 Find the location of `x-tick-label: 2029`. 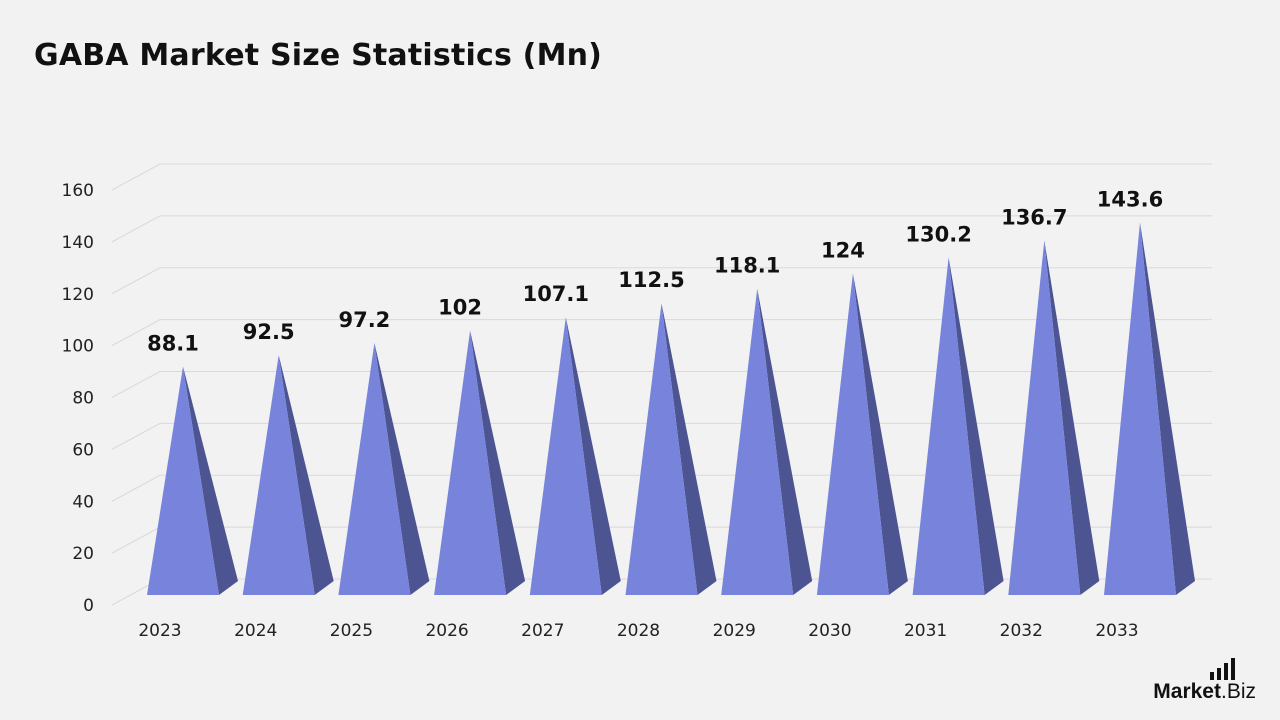

x-tick-label: 2029 is located at coordinates (734, 631).